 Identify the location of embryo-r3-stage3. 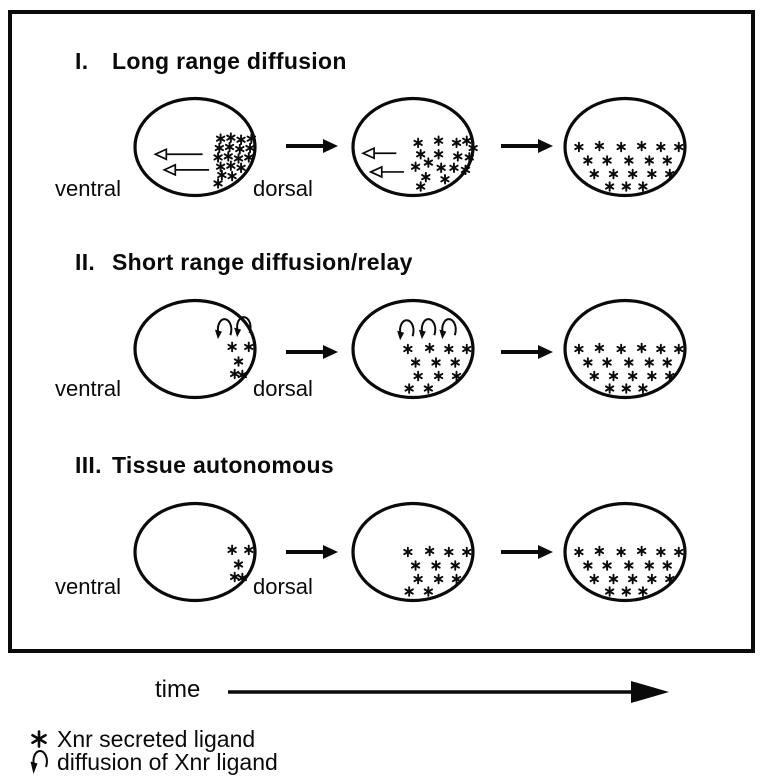
(625, 552).